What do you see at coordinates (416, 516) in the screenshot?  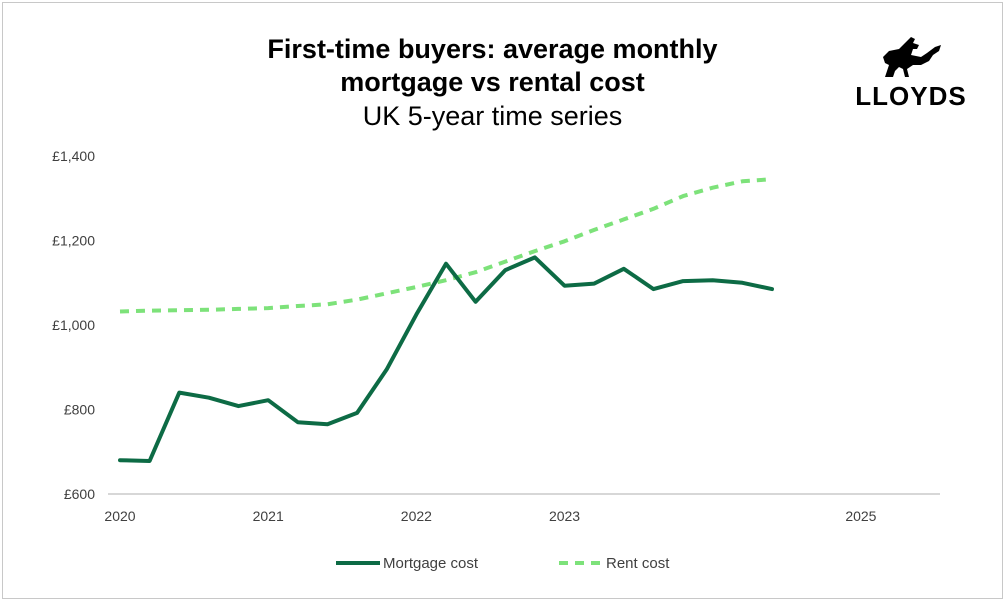 I see `x-tick-label: 2022` at bounding box center [416, 516].